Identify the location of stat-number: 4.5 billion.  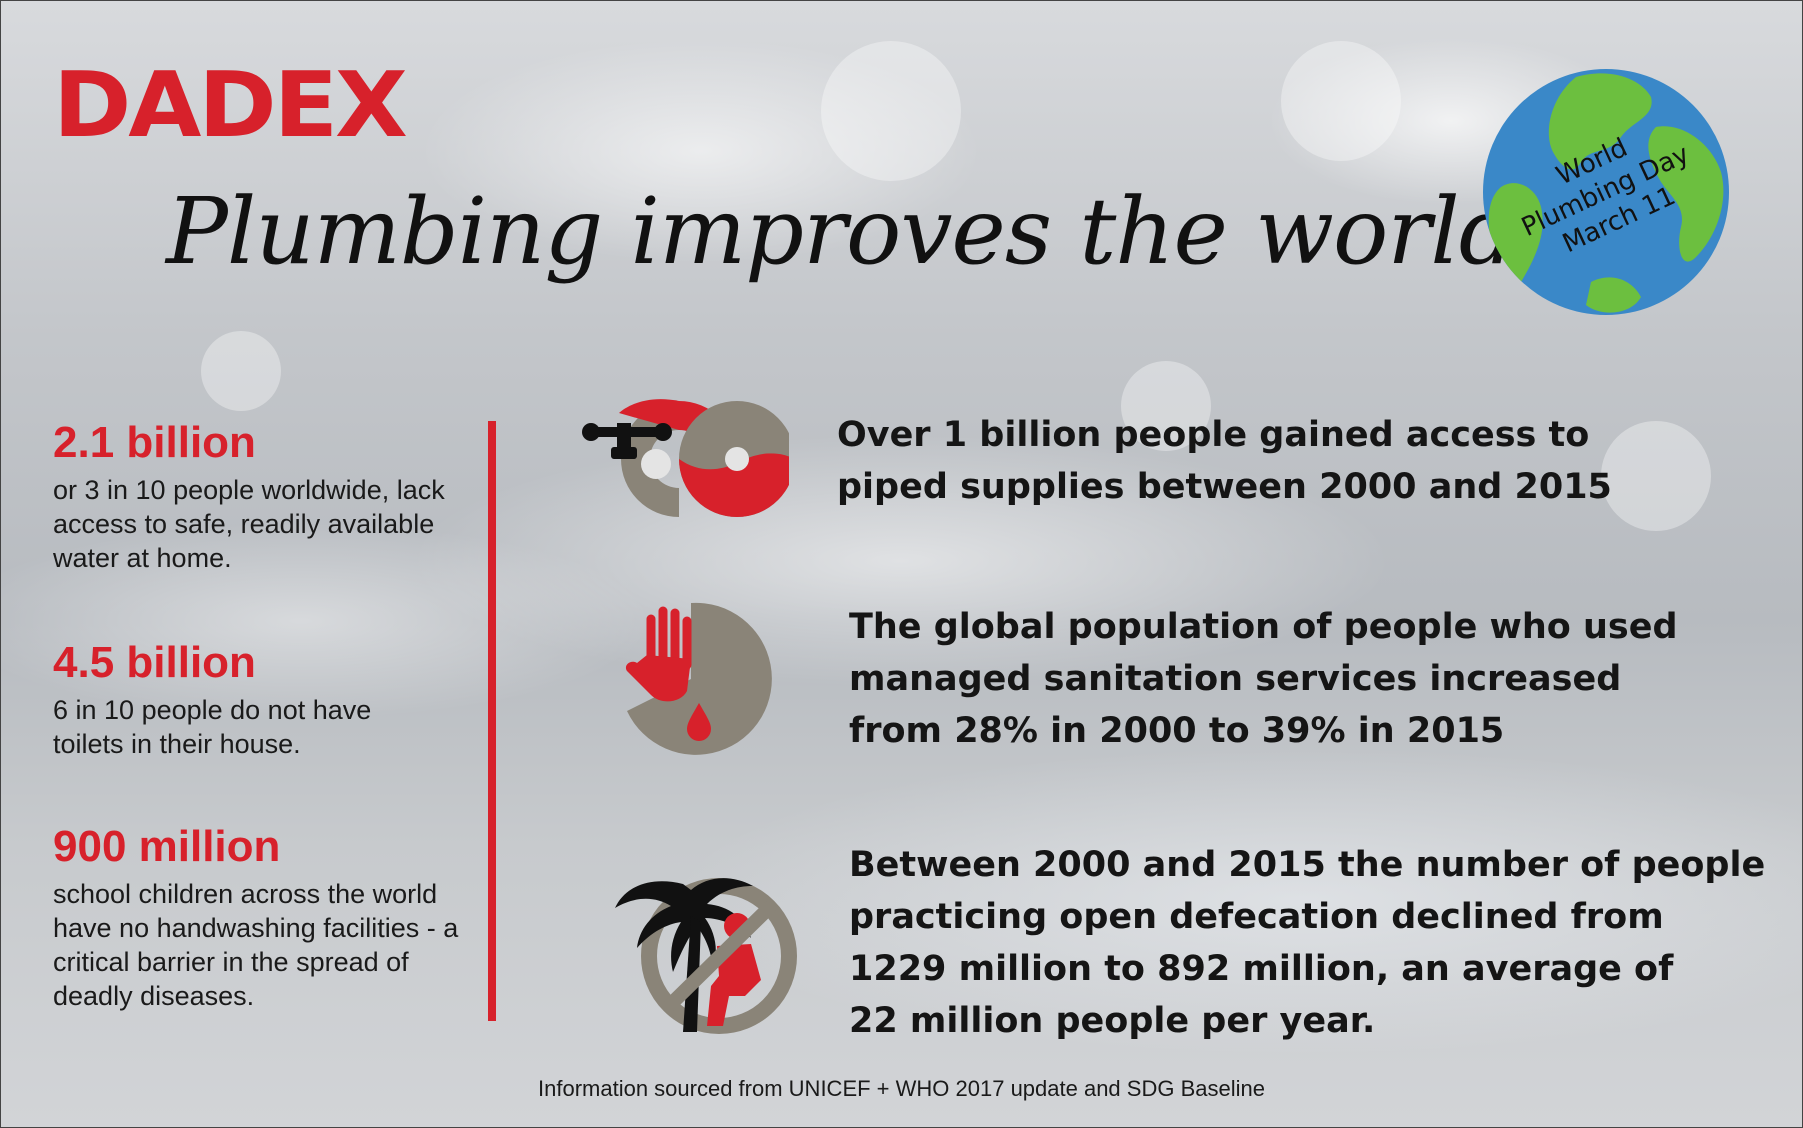
(154, 662).